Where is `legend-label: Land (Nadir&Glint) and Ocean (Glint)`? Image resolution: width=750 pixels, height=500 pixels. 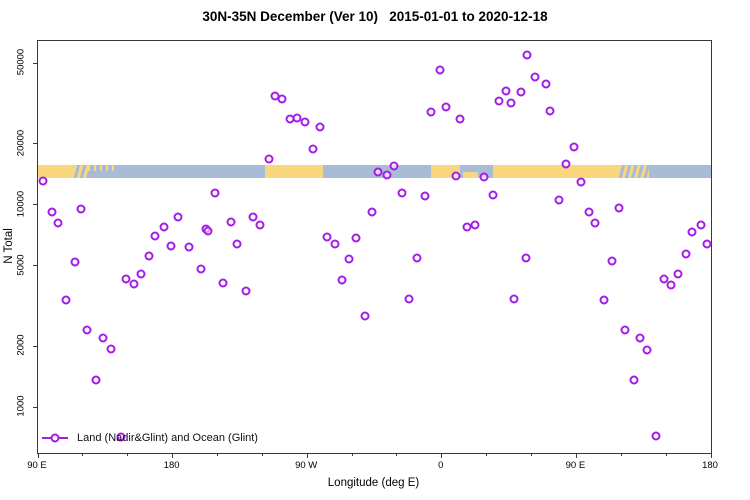
legend-label: Land (Nadir&Glint) and Ocean (Glint) is located at coordinates (167, 438).